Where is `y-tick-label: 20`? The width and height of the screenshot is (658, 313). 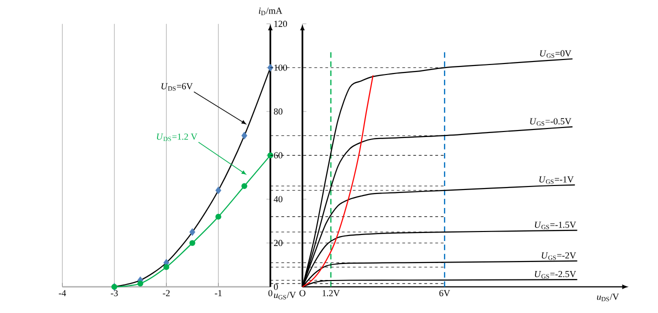
y-tick-label: 20 is located at coordinates (278, 243).